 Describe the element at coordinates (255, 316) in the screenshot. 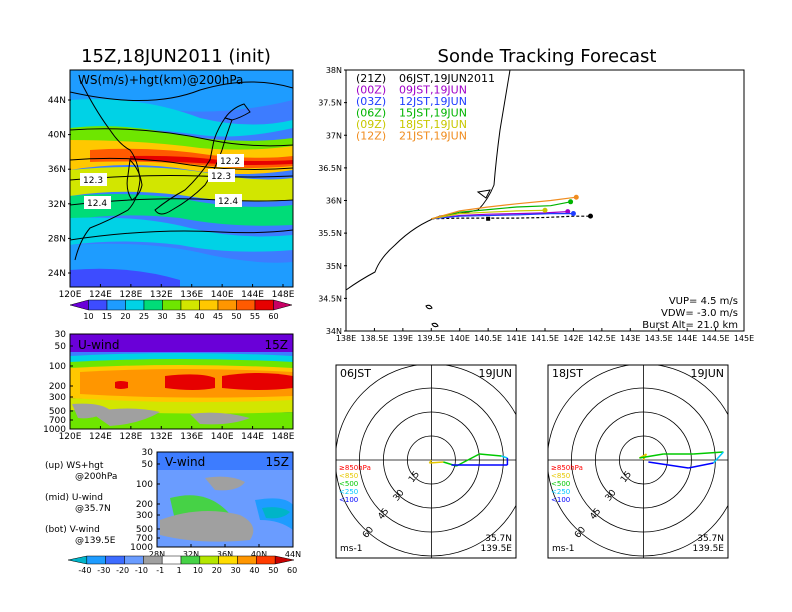

I see `colorbar-label: 55` at that location.